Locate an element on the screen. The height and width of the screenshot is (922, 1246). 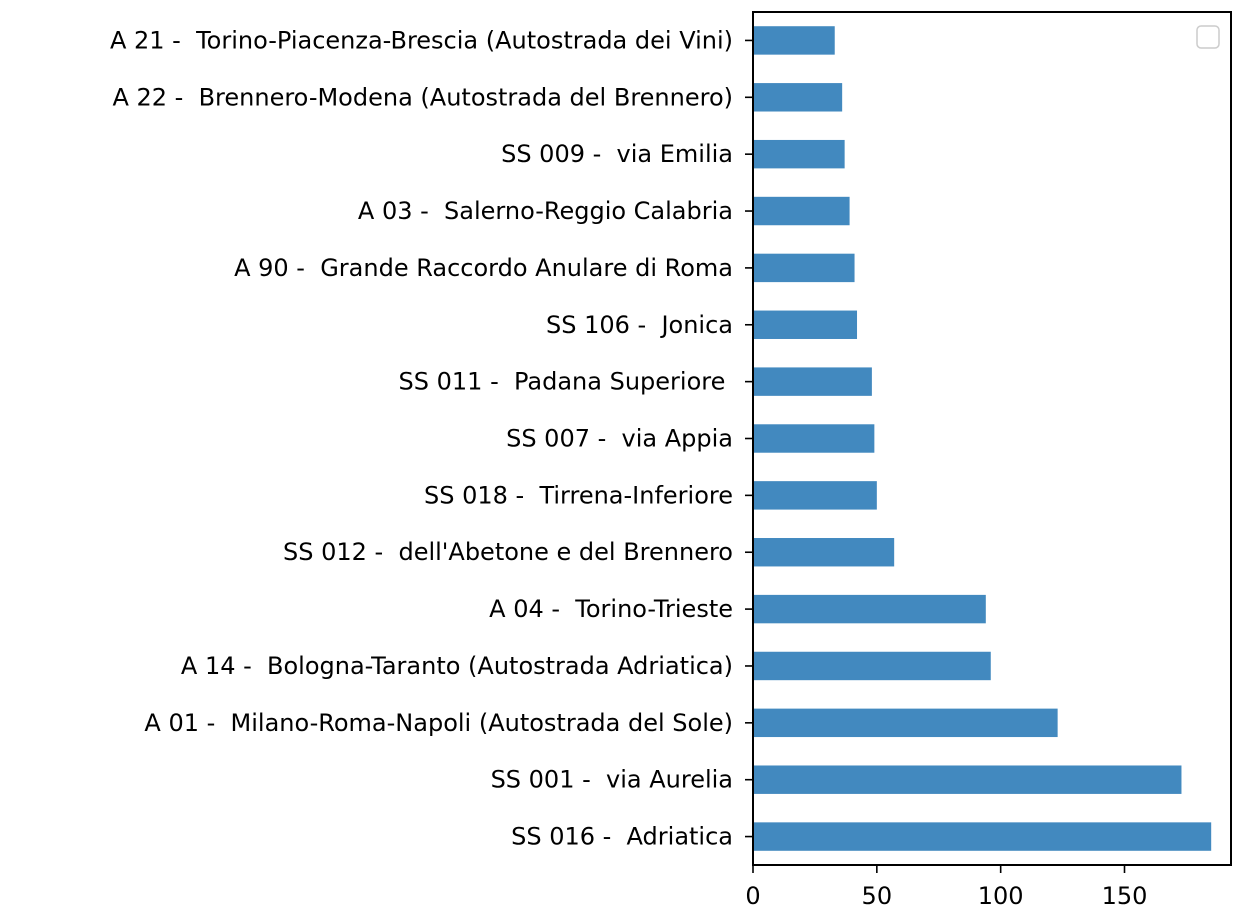
x-tick-label: 150 is located at coordinates (1125, 896).